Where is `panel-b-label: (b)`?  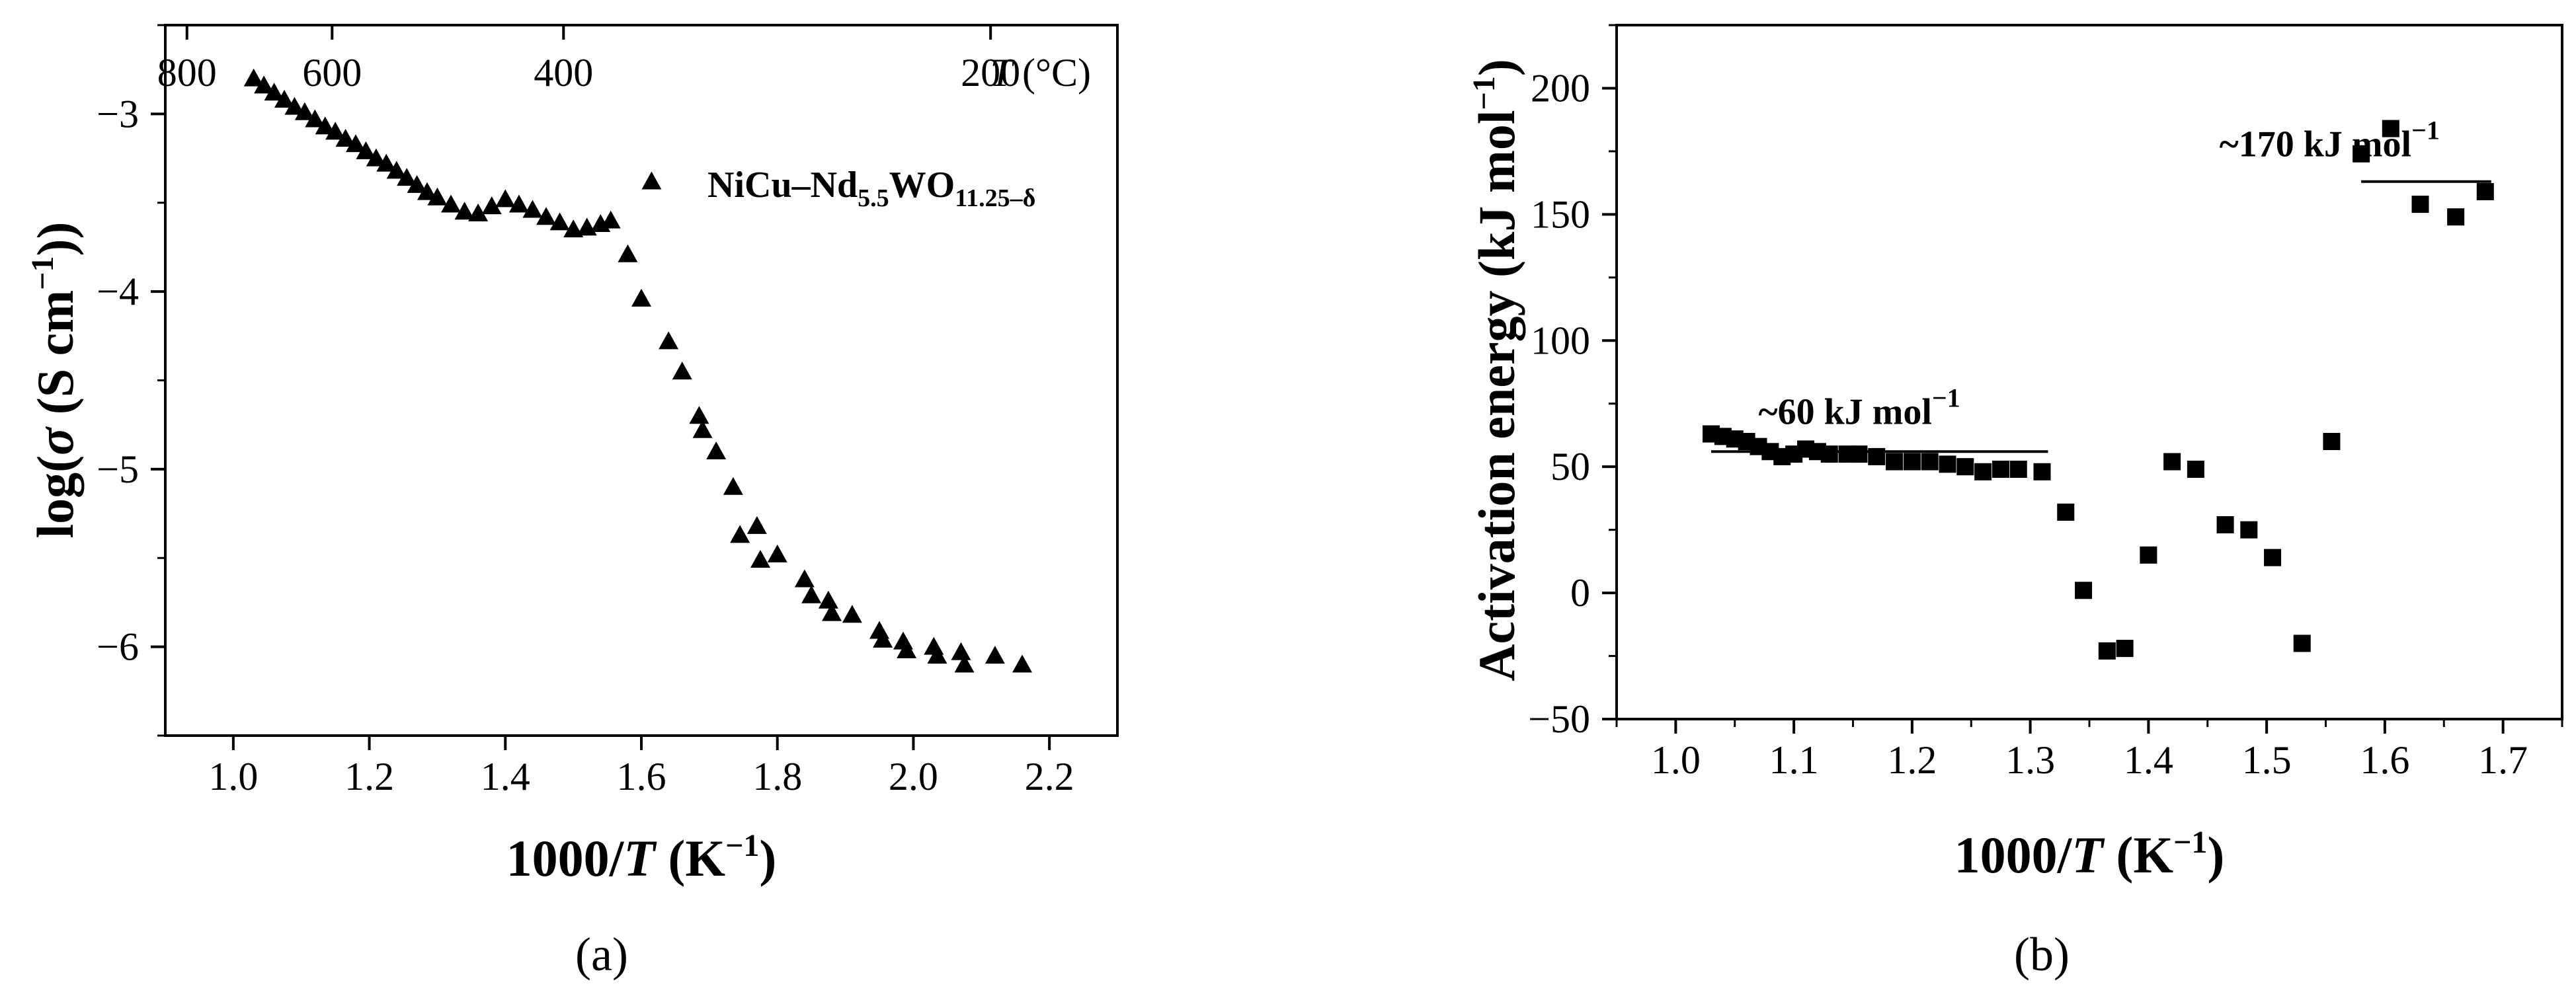 panel-b-label: (b) is located at coordinates (2042, 954).